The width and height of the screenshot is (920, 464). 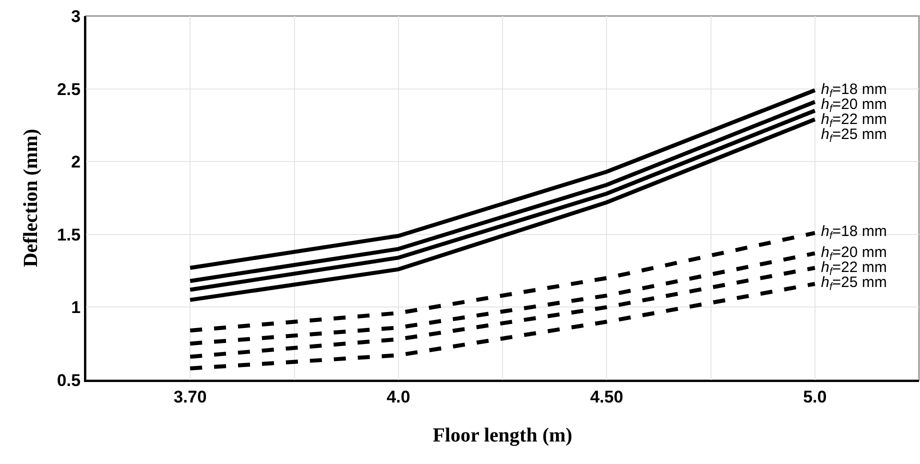 What do you see at coordinates (854, 232) in the screenshot?
I see `series-label: h$_{f}$=18 mm` at bounding box center [854, 232].